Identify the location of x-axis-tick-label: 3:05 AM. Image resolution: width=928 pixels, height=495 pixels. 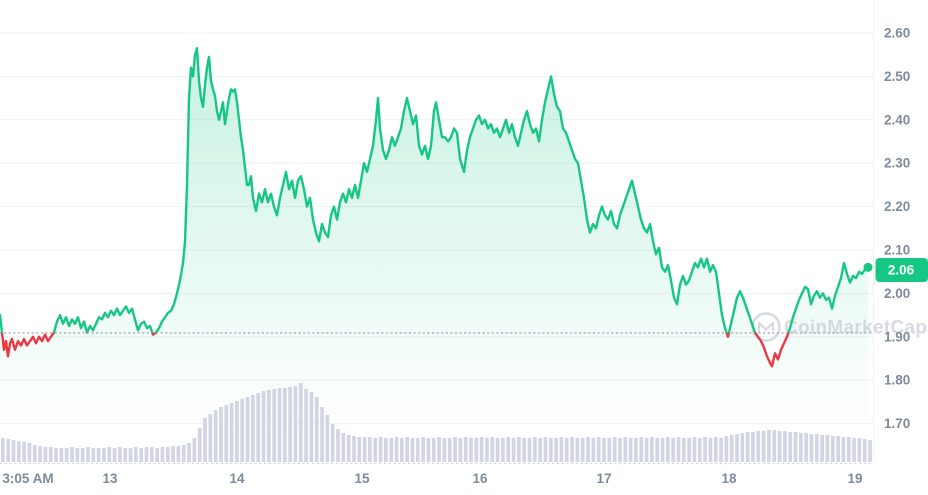
(27, 478).